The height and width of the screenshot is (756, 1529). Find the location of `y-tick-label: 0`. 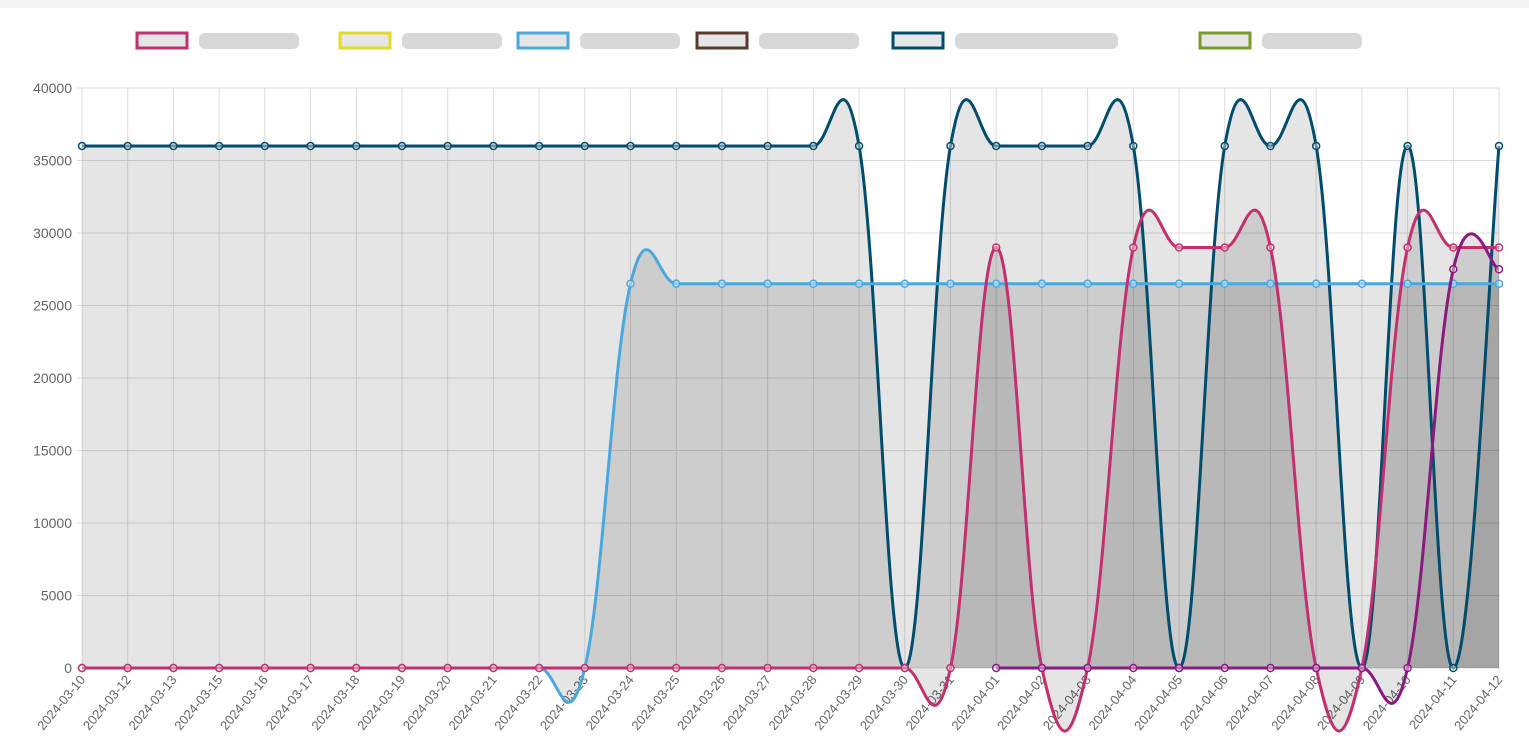

y-tick-label: 0 is located at coordinates (68, 668).